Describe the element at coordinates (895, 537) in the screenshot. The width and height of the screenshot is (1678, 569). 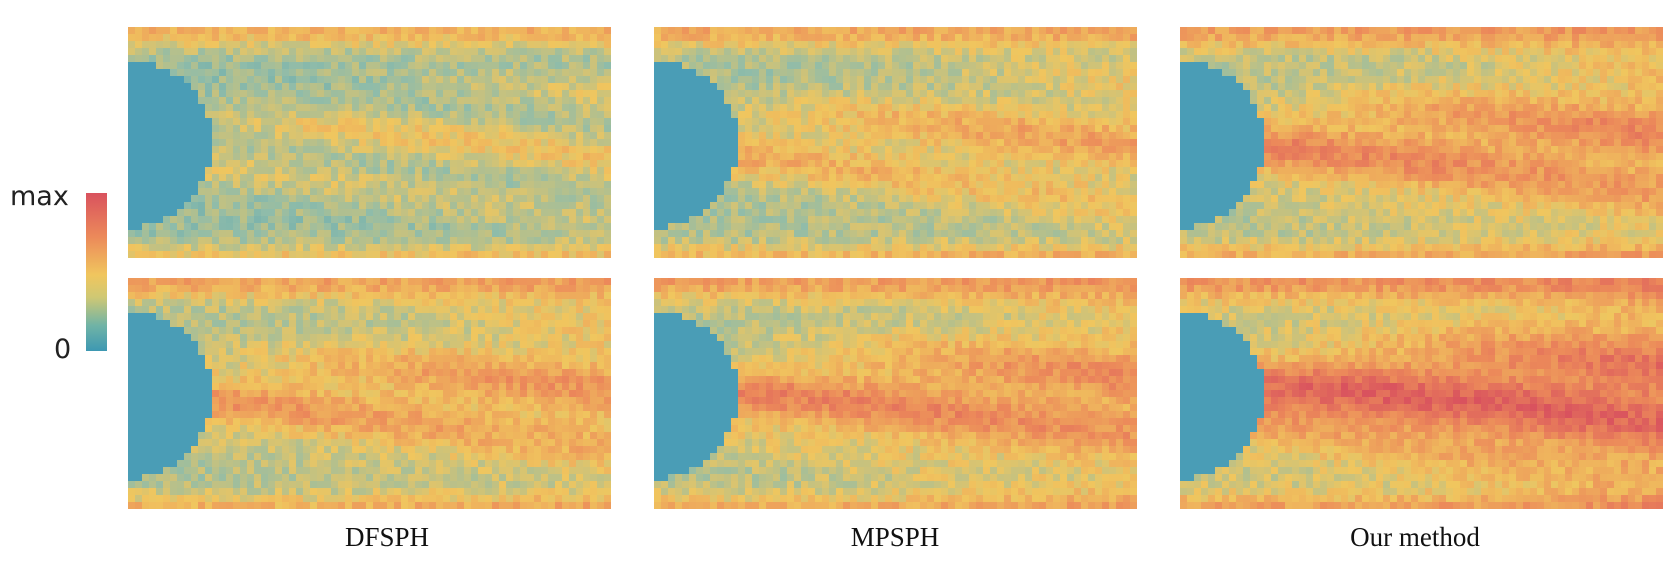
I see `caption-mpsph: MPSPH` at that location.